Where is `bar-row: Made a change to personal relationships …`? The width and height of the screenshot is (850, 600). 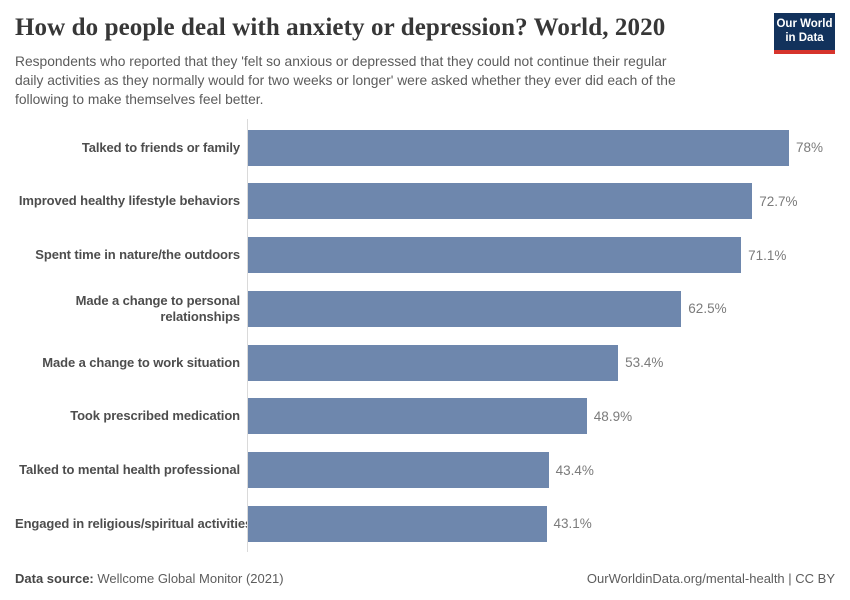
bar-row: Made a change to personal relationships … is located at coordinates (432, 309).